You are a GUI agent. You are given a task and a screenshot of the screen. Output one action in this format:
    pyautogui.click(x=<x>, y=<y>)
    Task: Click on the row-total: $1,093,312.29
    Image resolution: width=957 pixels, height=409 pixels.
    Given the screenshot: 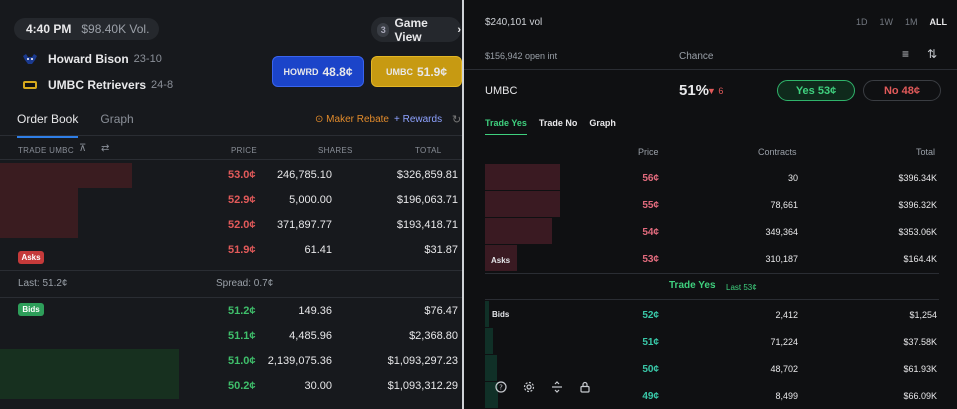 What is the action you would take?
    pyautogui.click(x=422, y=386)
    